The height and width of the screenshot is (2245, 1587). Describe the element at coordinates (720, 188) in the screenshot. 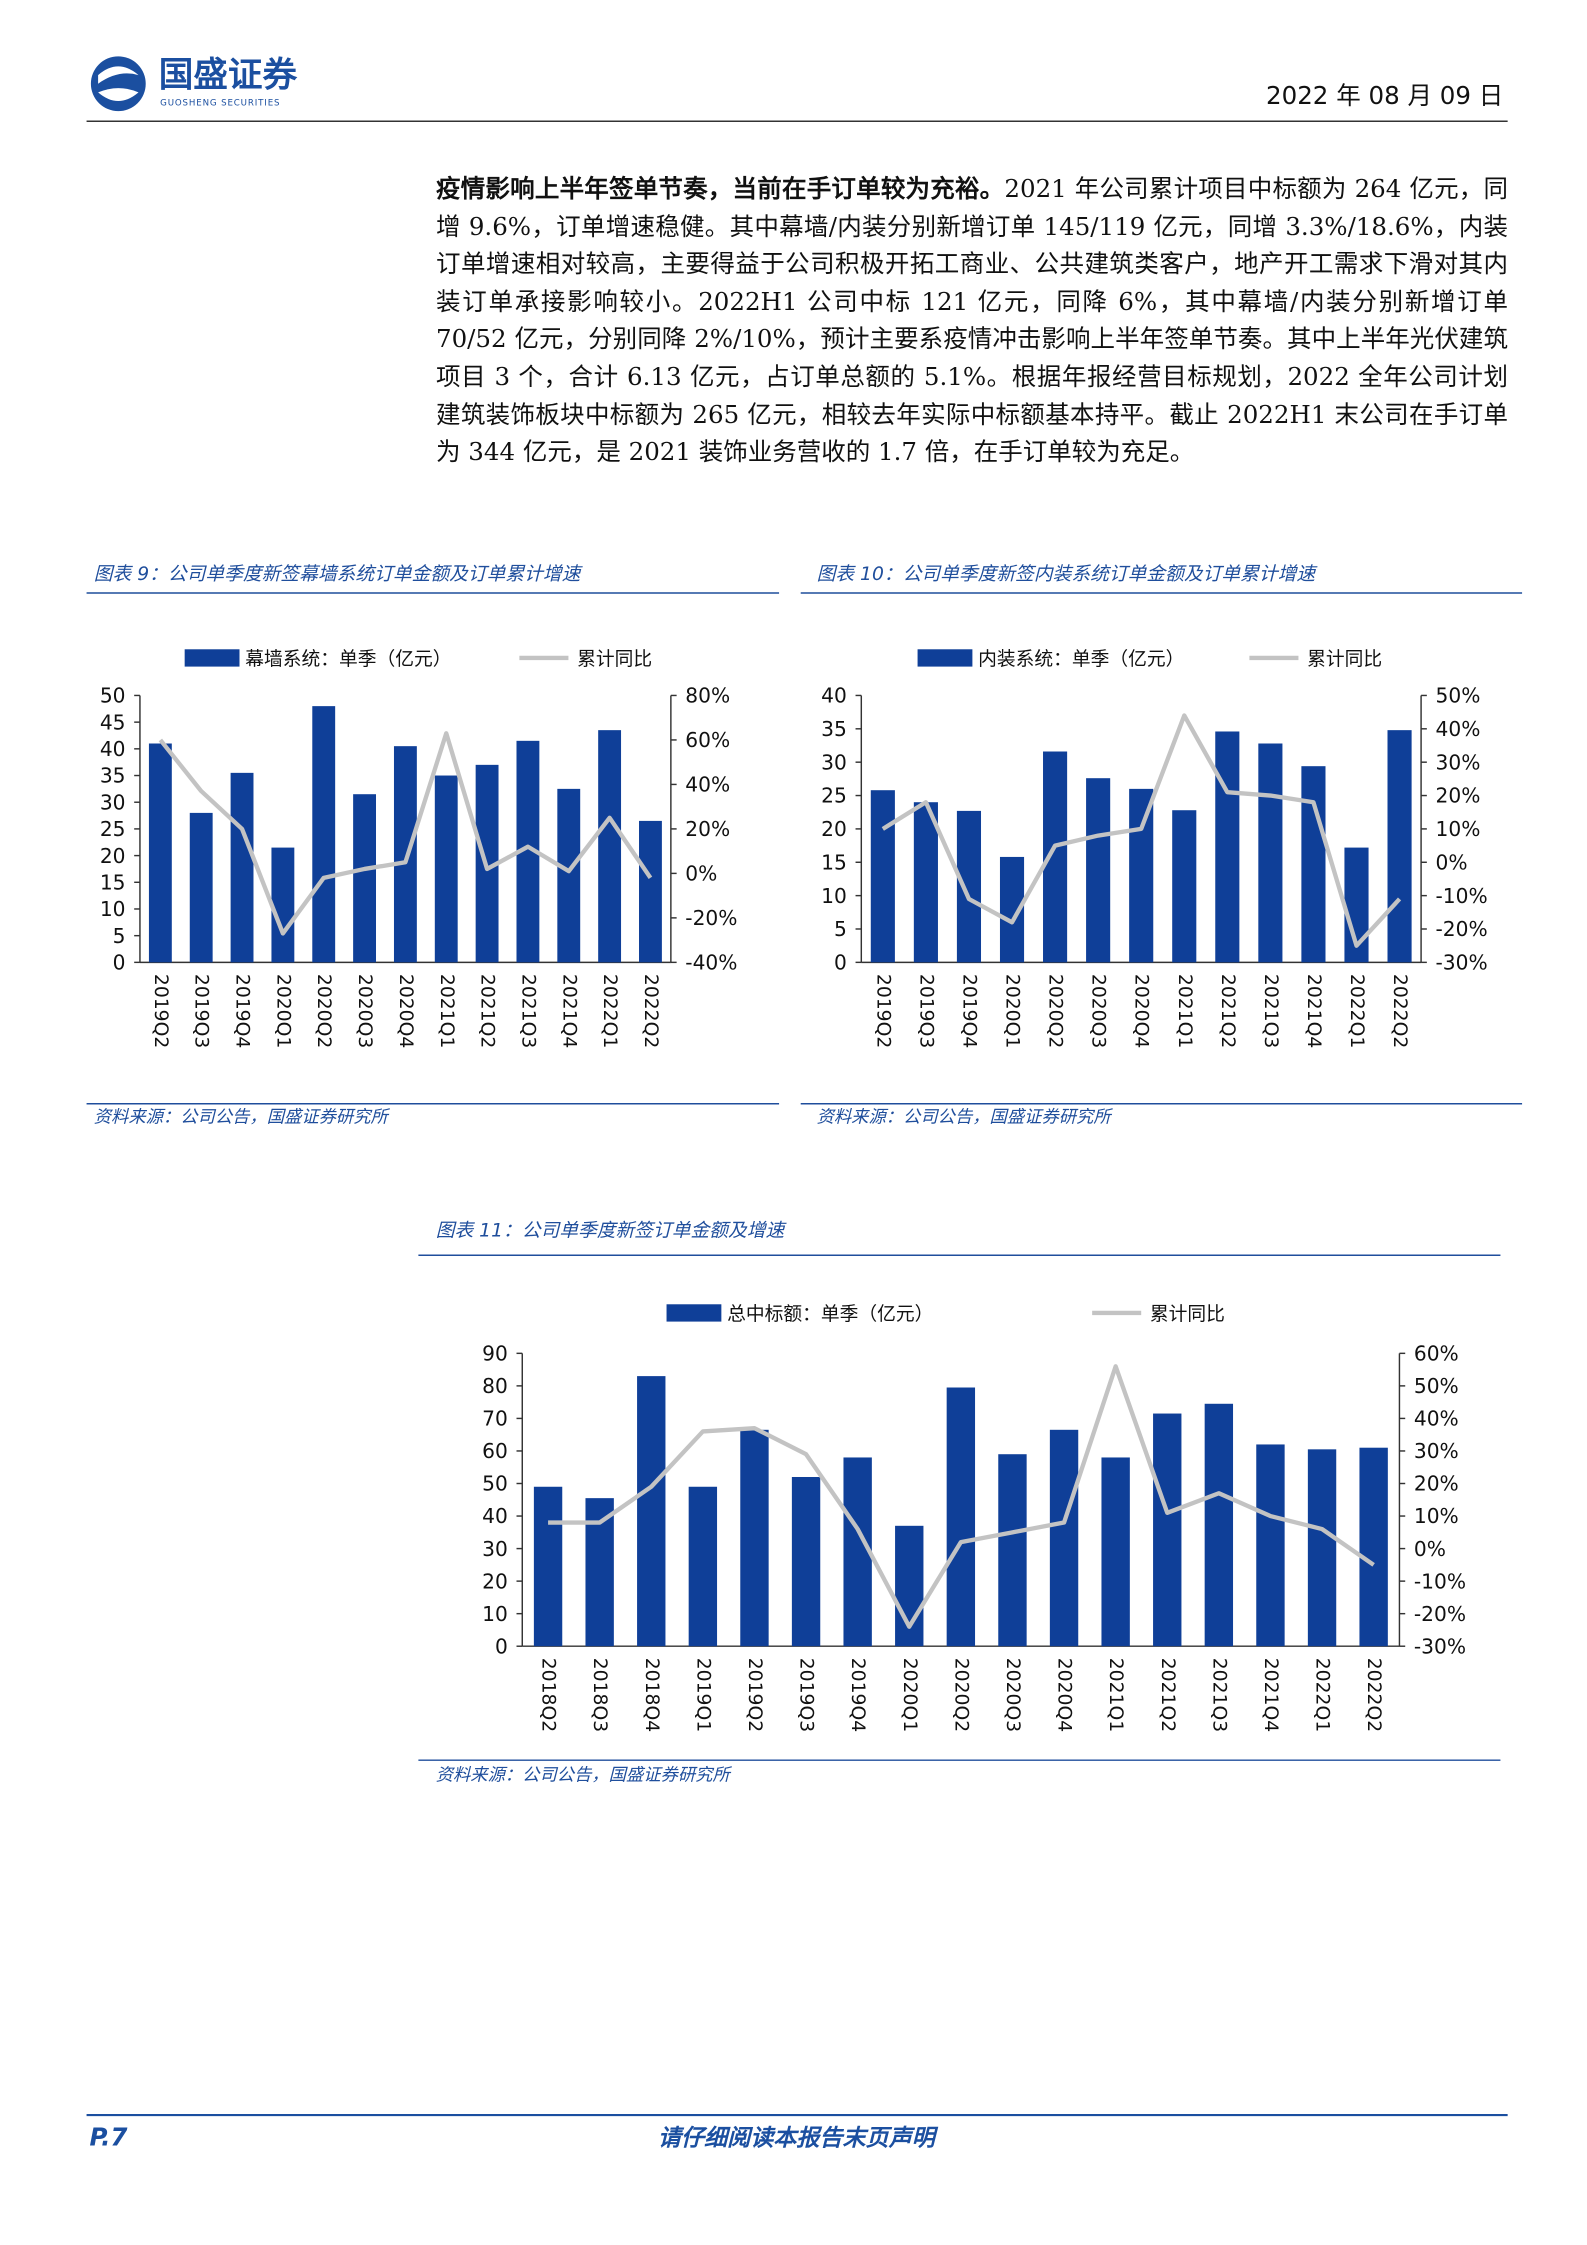

I see `lead: 疫情影响上半年签单节奏，当前在手订单较为充裕。` at that location.